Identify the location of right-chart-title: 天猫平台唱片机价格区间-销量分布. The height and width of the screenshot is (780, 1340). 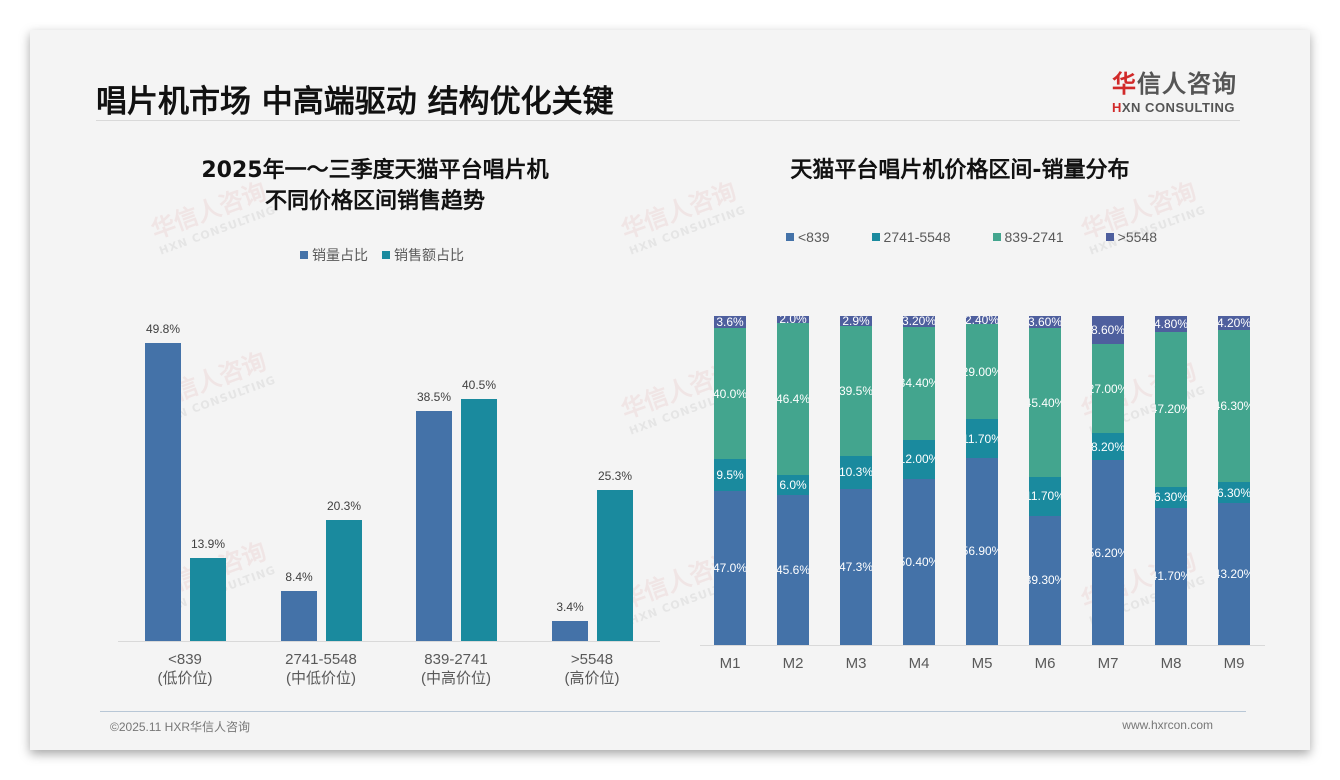
(960, 170).